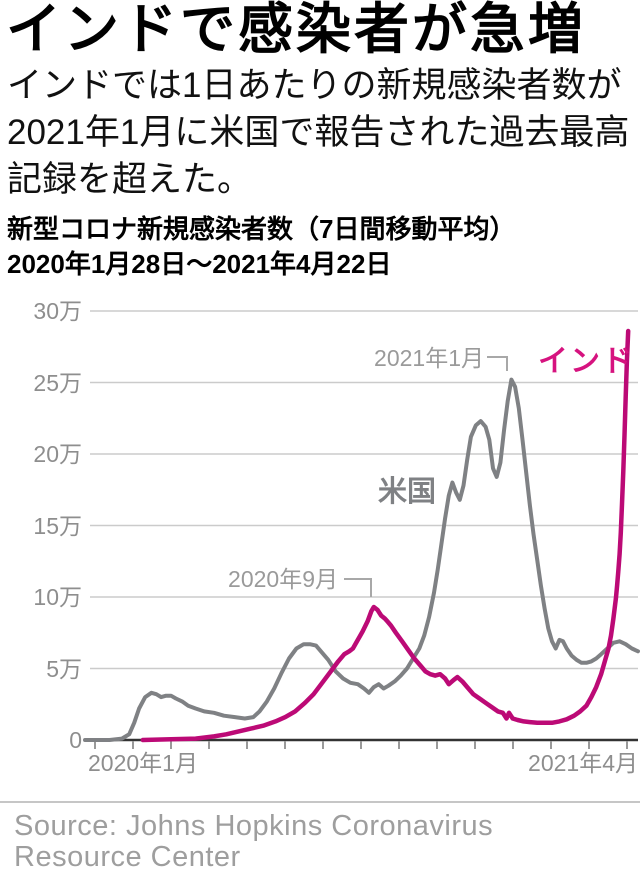 The height and width of the screenshot is (873, 640). What do you see at coordinates (57, 597) in the screenshot?
I see `y-axis-label: 10万` at bounding box center [57, 597].